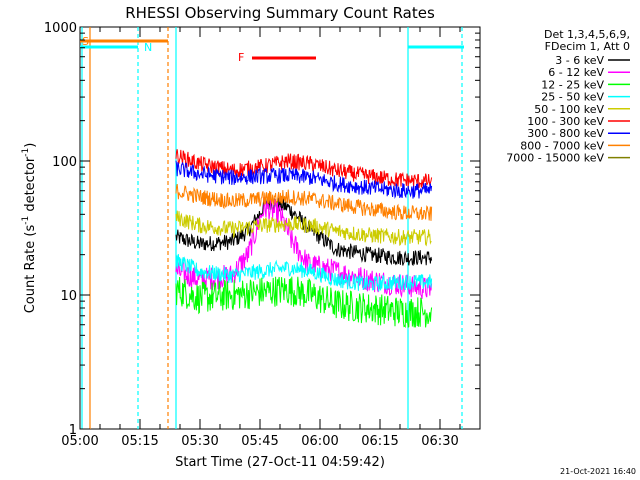  I want to click on x-tick-label: 06:15, so click(379, 441).